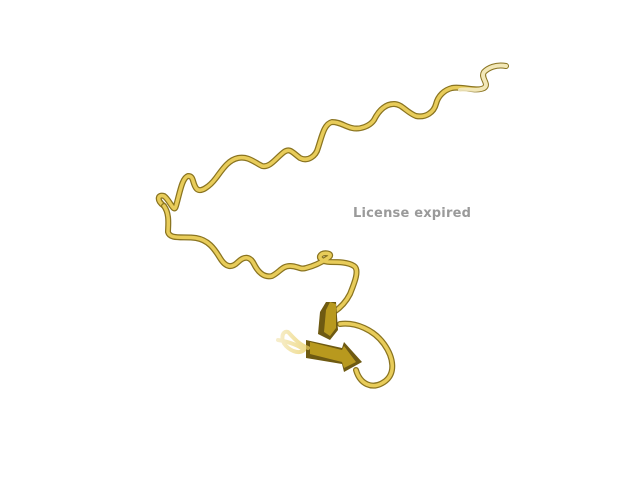 Image resolution: width=640 pixels, height=484 pixels. I want to click on license-expired-watermark: License expired, so click(412, 213).